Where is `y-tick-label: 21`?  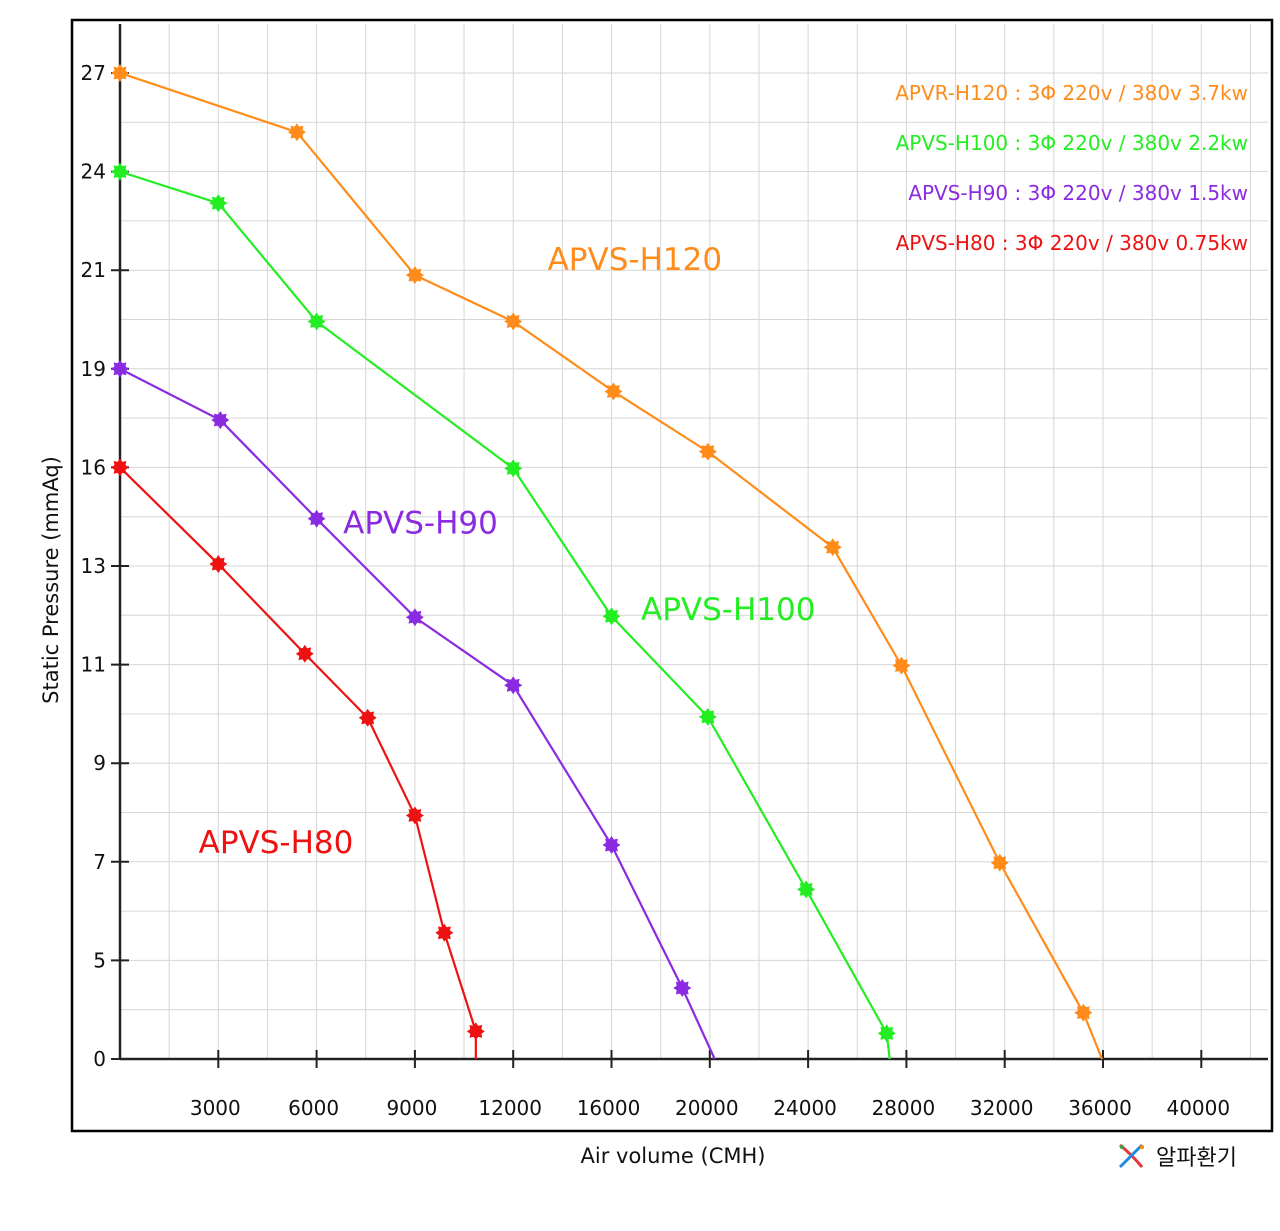
y-tick-label: 21 is located at coordinates (93, 270).